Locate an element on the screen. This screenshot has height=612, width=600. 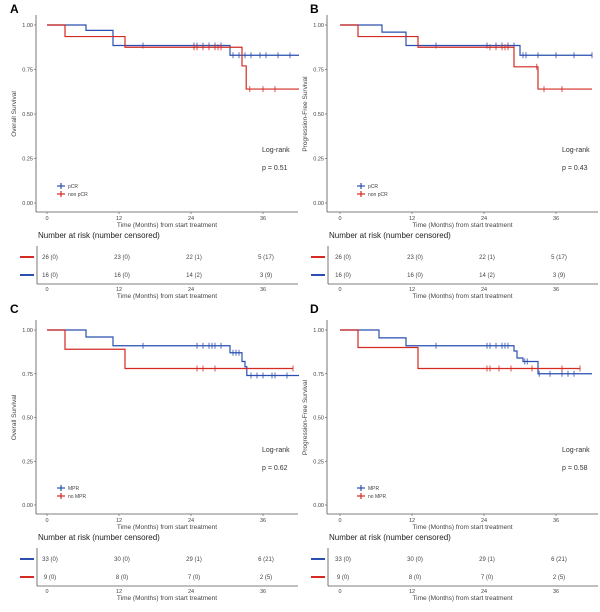
risk-table-cell: 5 (17) is located at coordinates (266, 258).